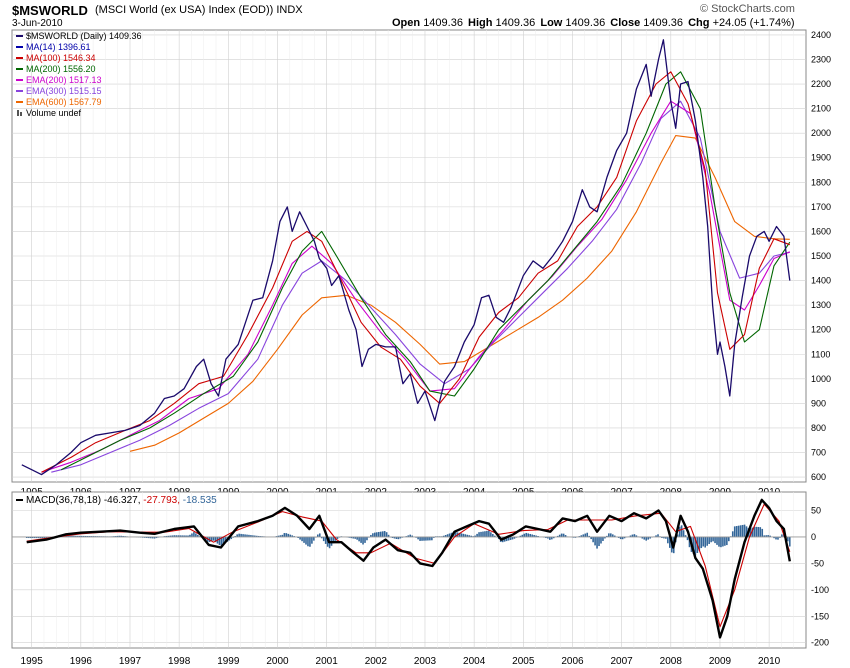 The height and width of the screenshot is (668, 850). What do you see at coordinates (821, 231) in the screenshot?
I see `y-tick-label: 1600` at bounding box center [821, 231].